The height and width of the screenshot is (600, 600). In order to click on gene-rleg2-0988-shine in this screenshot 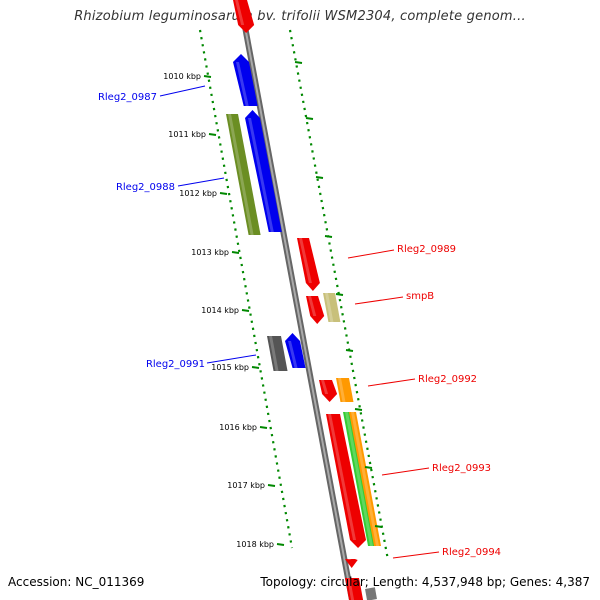, I will do `click(261, 175)`.